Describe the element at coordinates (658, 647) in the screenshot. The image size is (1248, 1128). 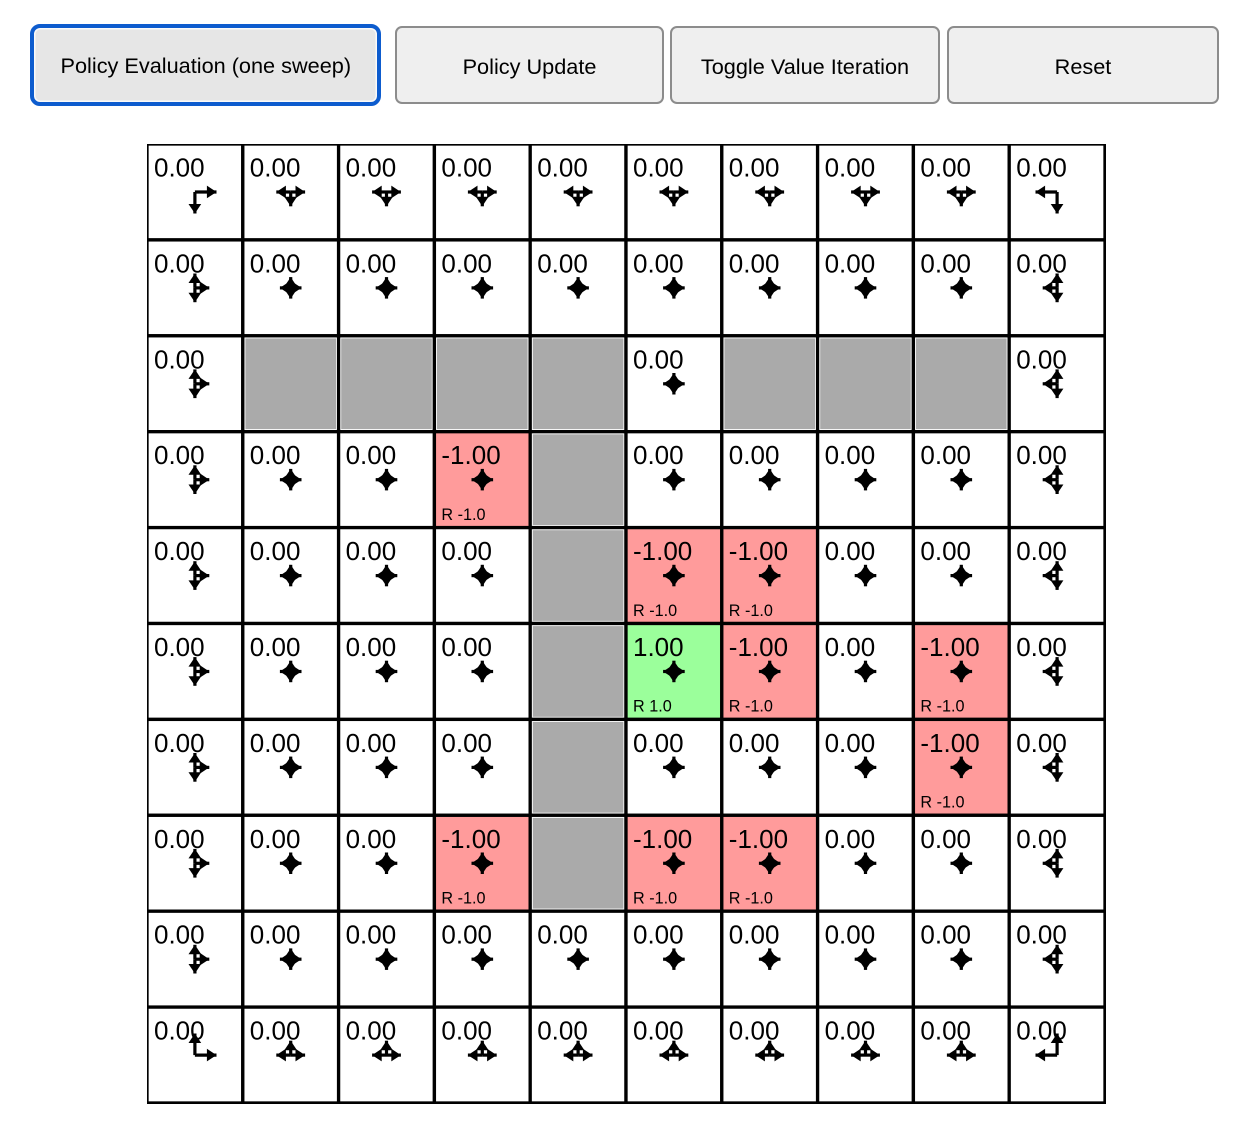
I see `svg-text: 1.00` at that location.